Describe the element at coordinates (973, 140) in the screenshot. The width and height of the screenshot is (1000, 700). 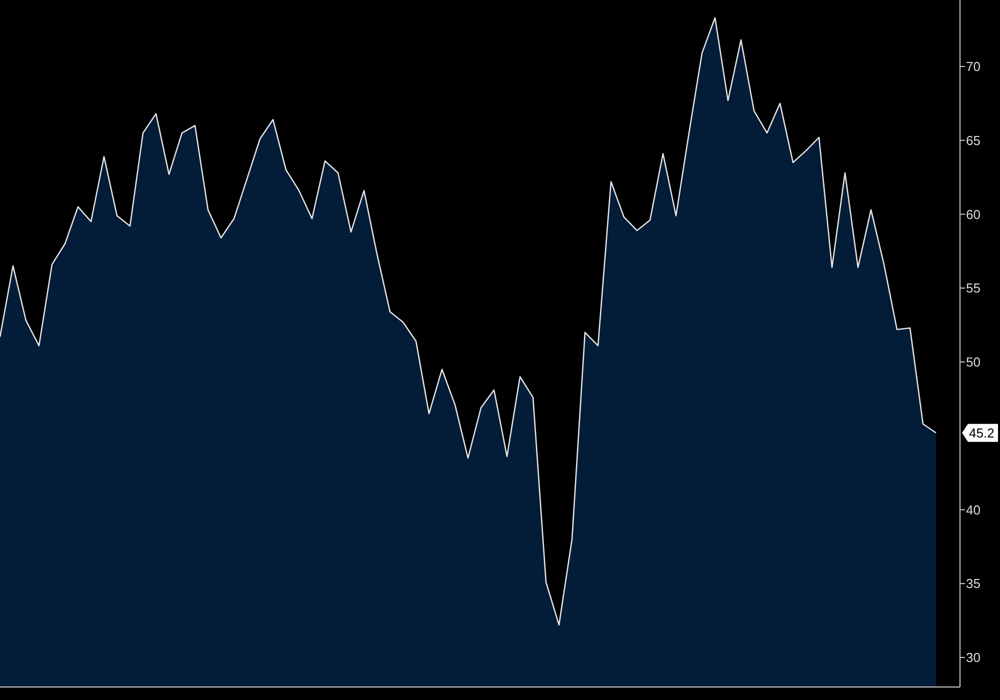
I see `y-tick-label: 65` at that location.